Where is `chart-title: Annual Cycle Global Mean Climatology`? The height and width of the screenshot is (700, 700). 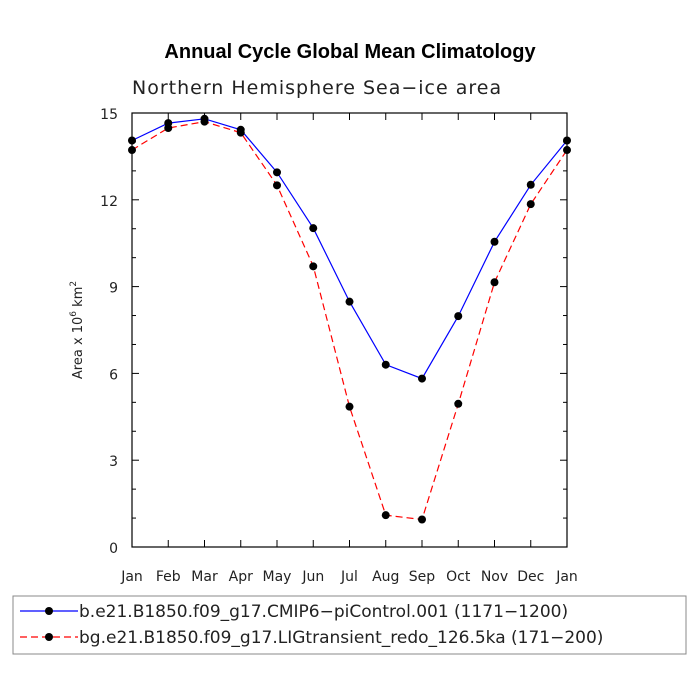
chart-title: Annual Cycle Global Mean Climatology is located at coordinates (350, 52).